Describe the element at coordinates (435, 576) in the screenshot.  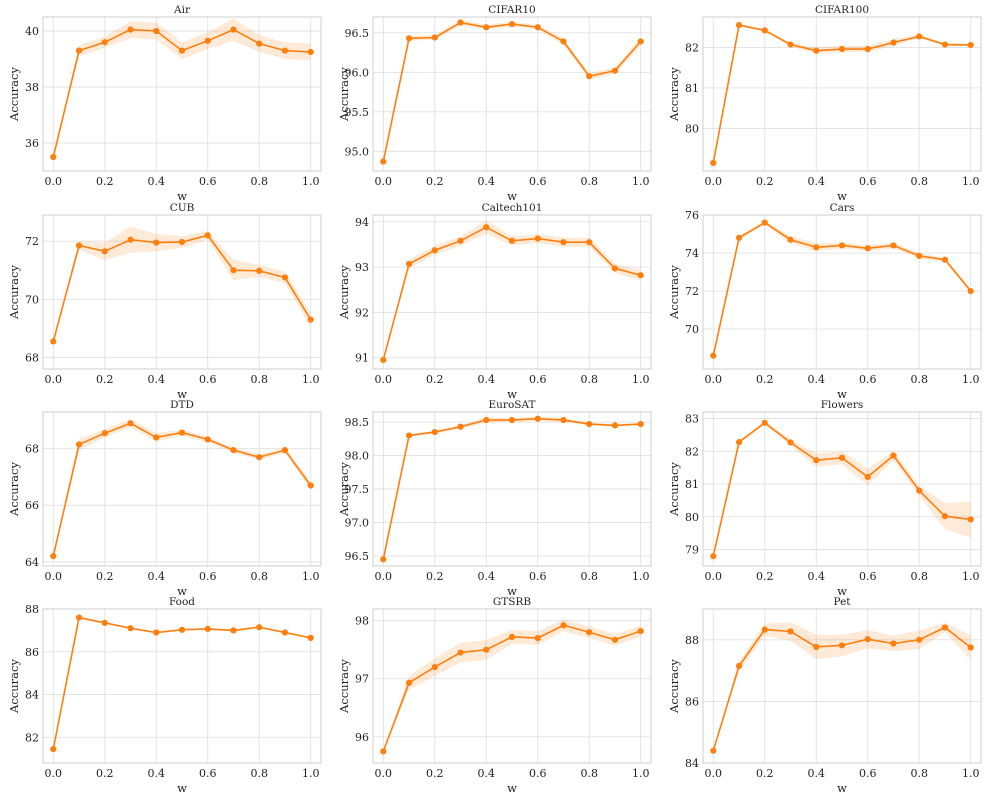
I see `panel-eurosat-xtick-label-1: 0.2` at that location.